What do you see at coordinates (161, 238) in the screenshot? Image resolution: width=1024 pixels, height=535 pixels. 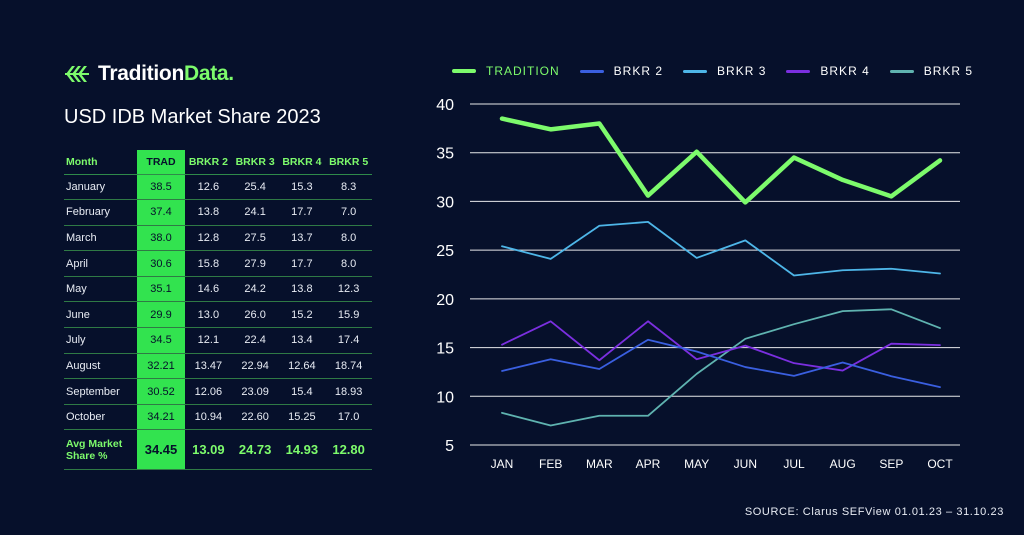 I see `cell-trad: 38.0` at bounding box center [161, 238].